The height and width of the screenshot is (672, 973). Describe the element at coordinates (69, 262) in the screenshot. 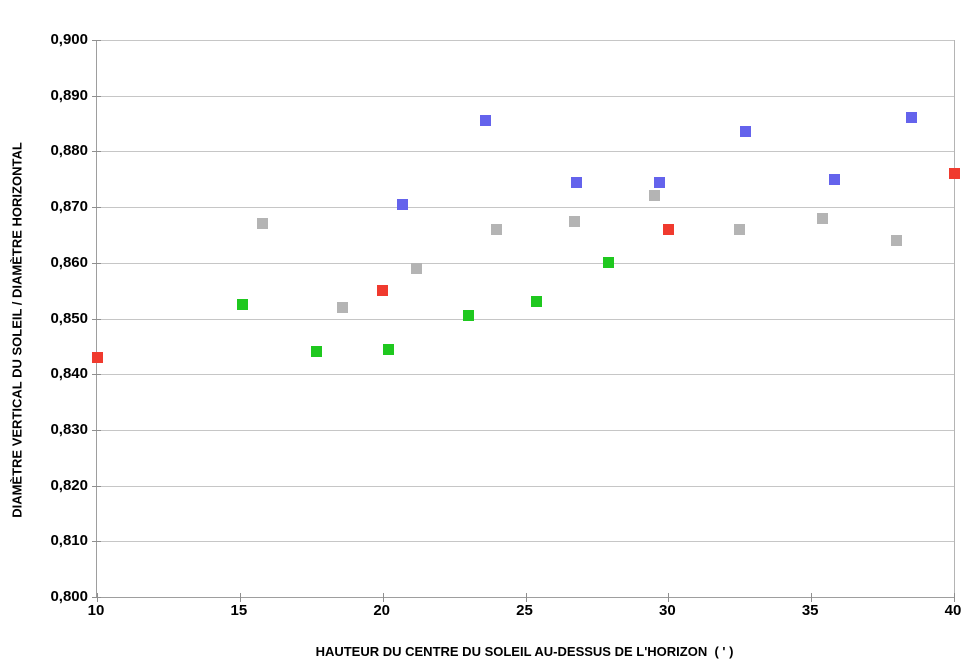

I see `y-tick-label: 0,860` at that location.